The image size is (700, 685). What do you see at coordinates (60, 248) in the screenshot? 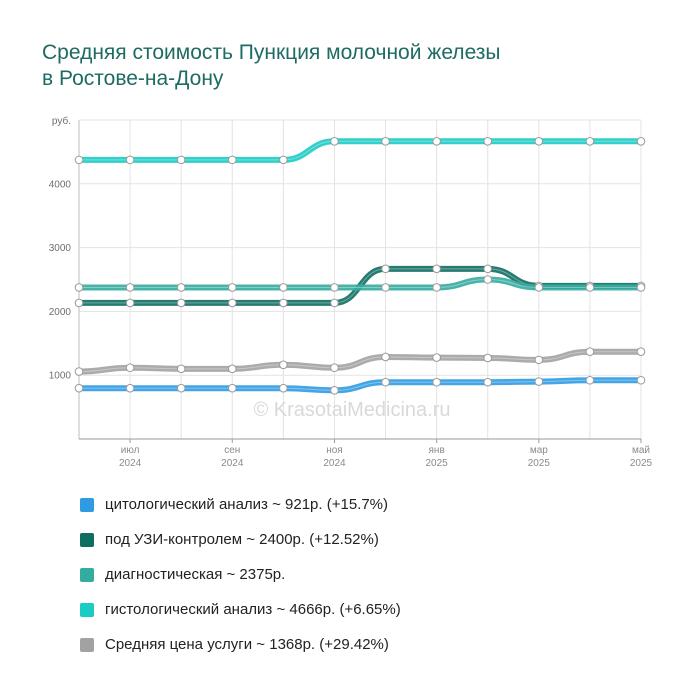
I see `y-tick-label: 3000` at bounding box center [60, 248].